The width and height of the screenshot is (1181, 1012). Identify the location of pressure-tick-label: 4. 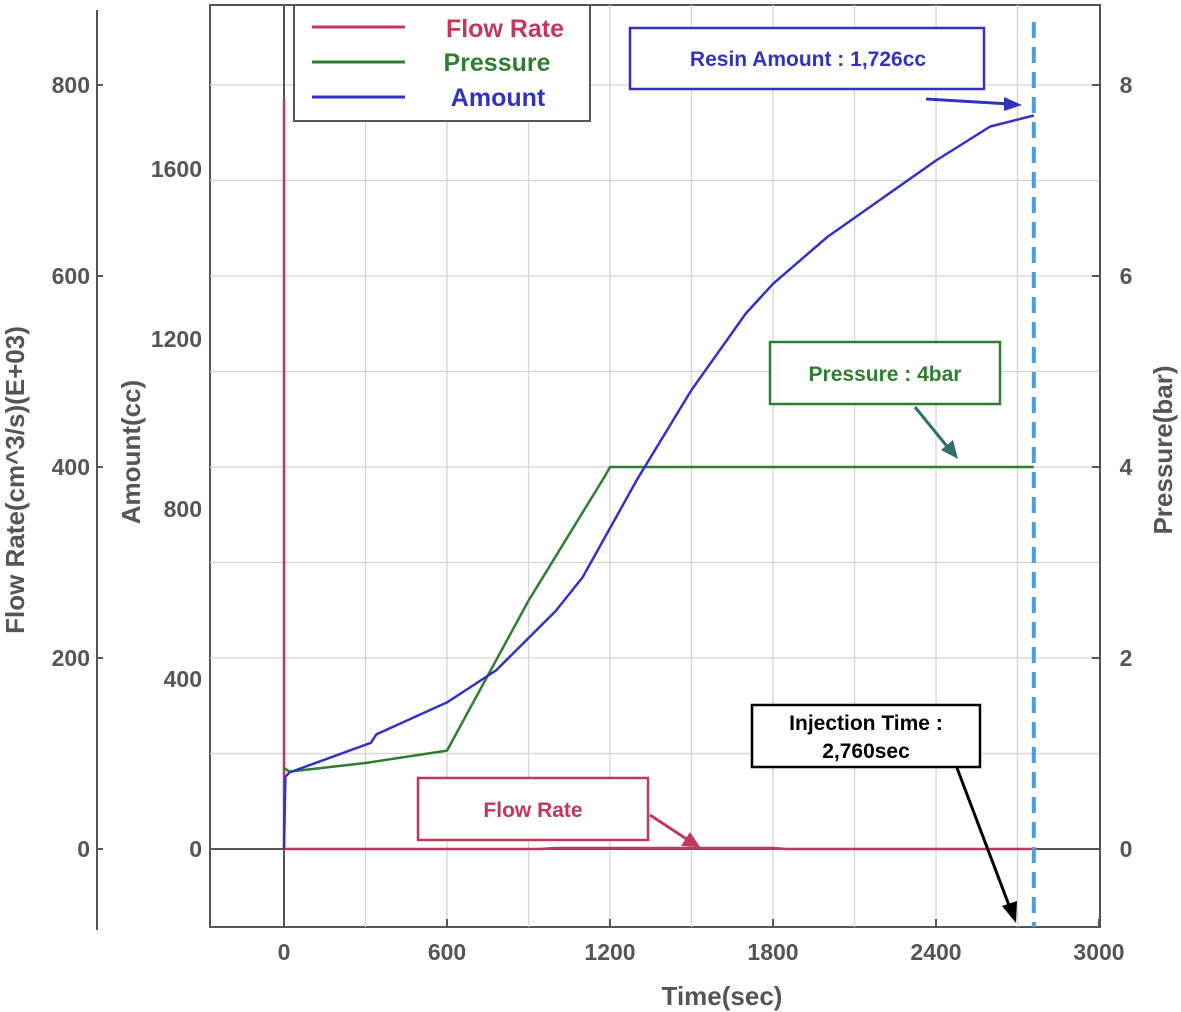
(1126, 467).